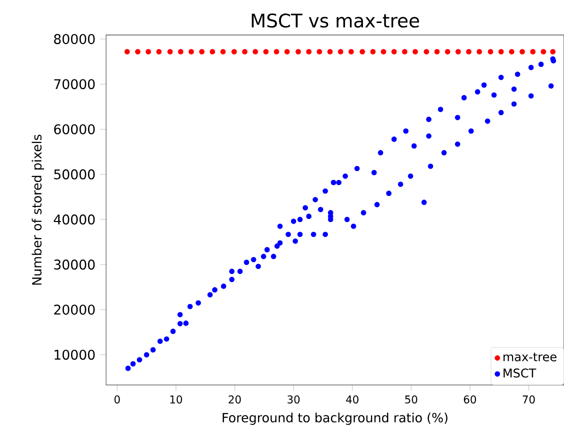 The height and width of the screenshot is (430, 564). I want to click on x-tick-label: 70, so click(528, 399).